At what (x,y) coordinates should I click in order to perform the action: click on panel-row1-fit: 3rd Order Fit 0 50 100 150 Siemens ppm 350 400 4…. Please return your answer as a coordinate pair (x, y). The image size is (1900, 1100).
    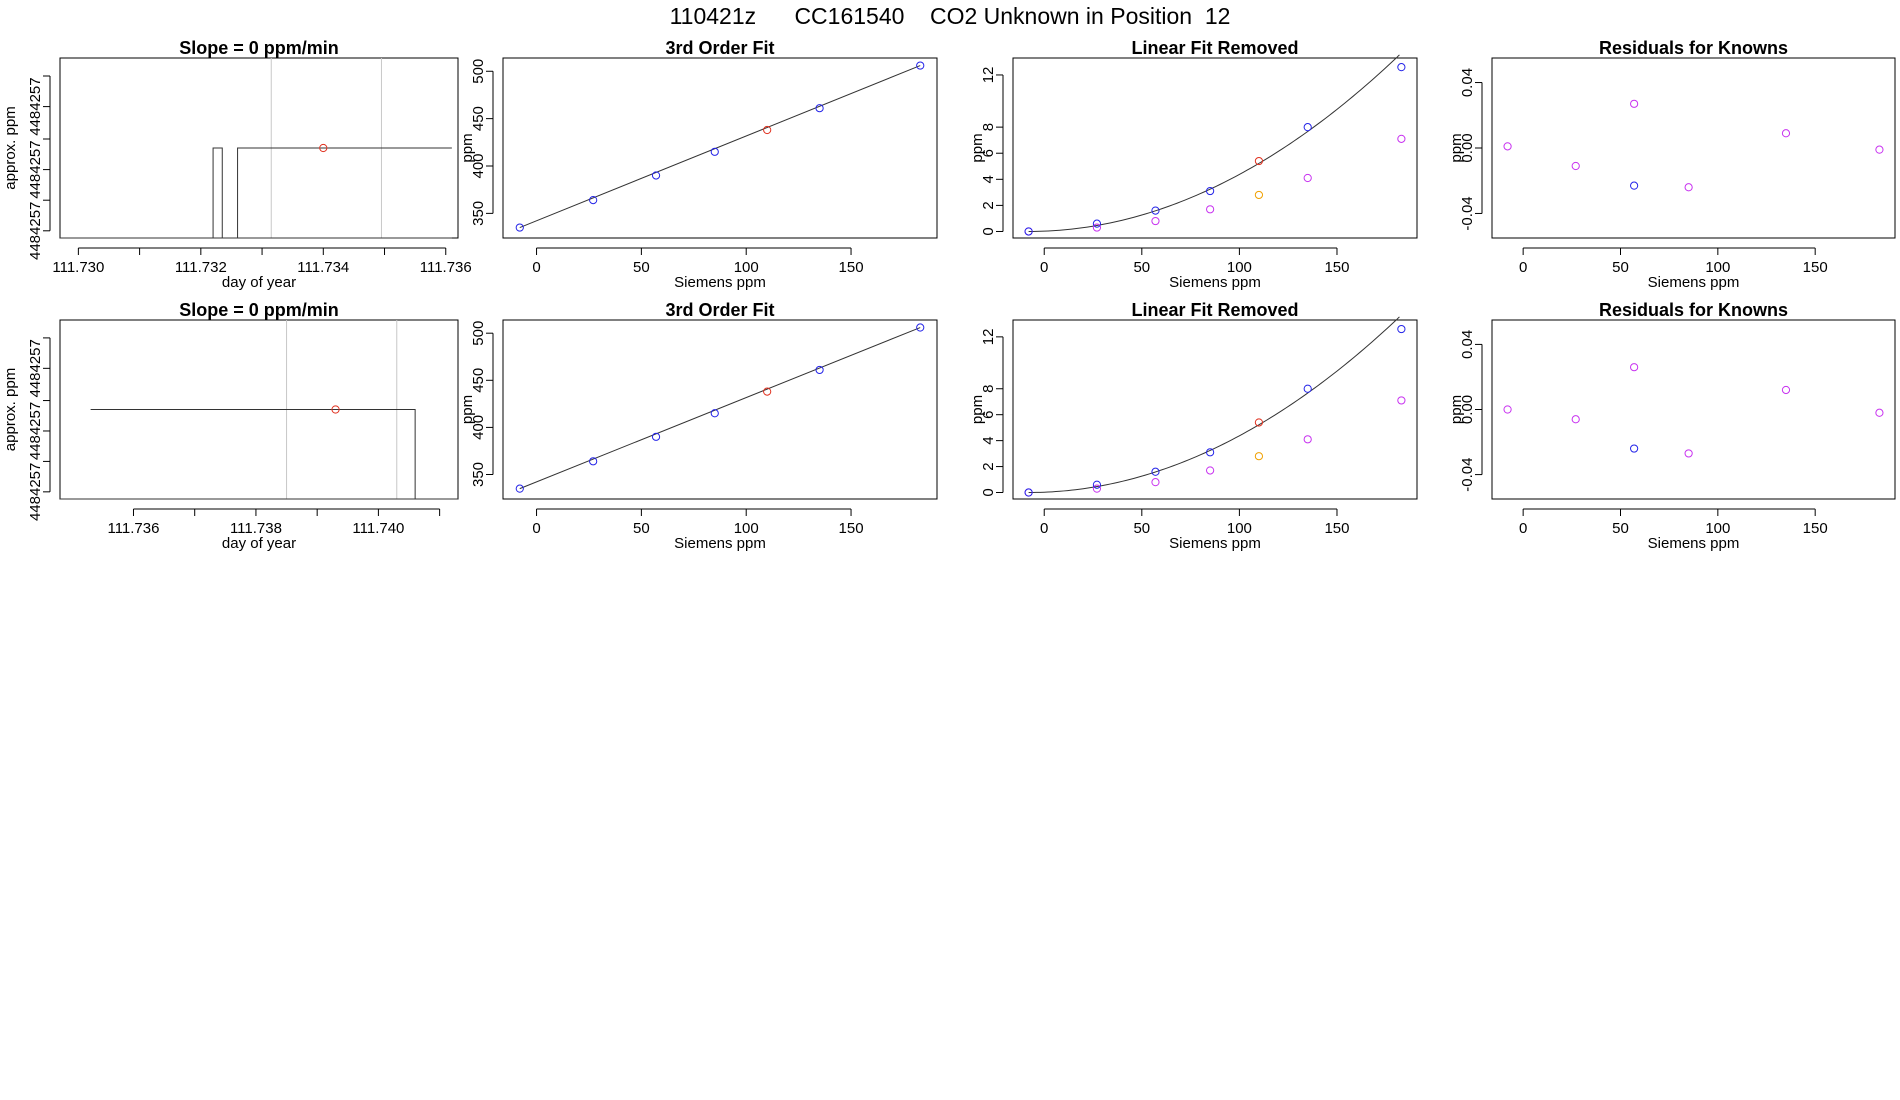
    Looking at the image, I should click on (698, 164).